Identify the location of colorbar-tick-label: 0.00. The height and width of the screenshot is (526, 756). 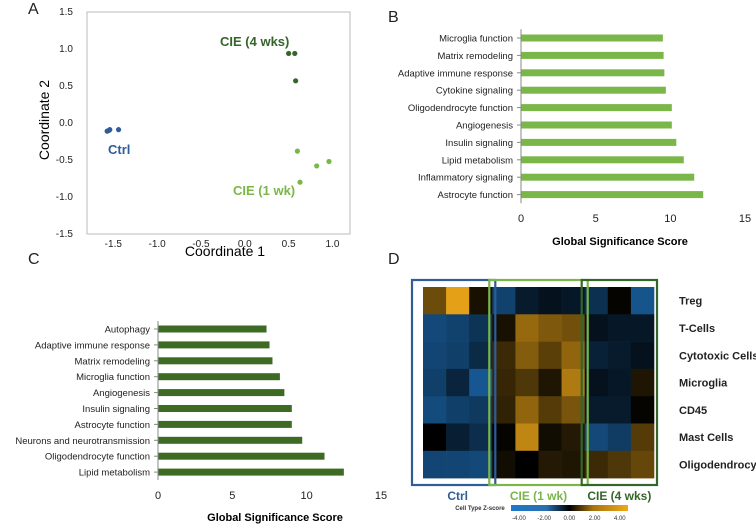
(570, 519).